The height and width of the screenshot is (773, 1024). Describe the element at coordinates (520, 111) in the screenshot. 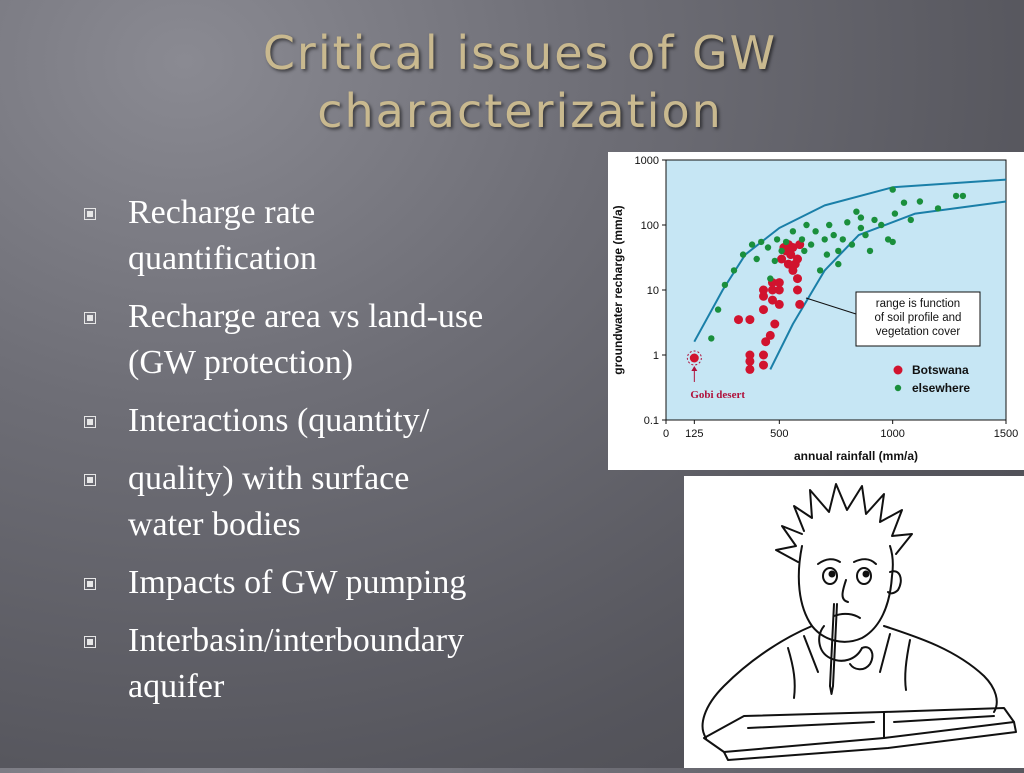

I see `title-line-2: characterization` at that location.